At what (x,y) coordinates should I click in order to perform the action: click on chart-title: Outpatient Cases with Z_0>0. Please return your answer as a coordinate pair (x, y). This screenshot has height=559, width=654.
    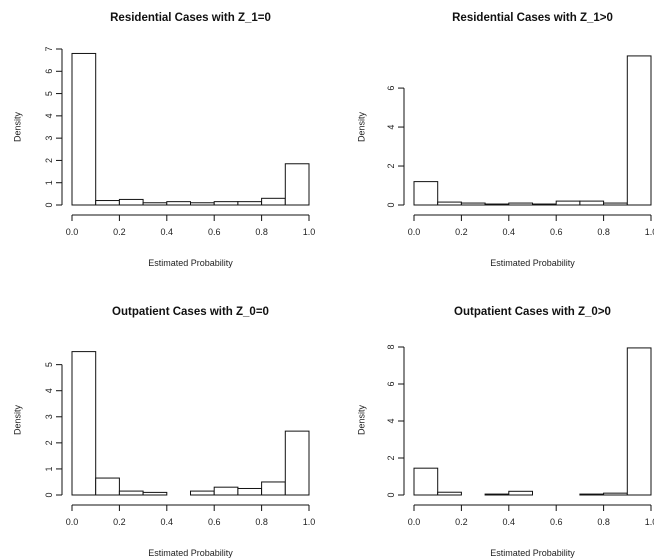
    Looking at the image, I should click on (532, 312).